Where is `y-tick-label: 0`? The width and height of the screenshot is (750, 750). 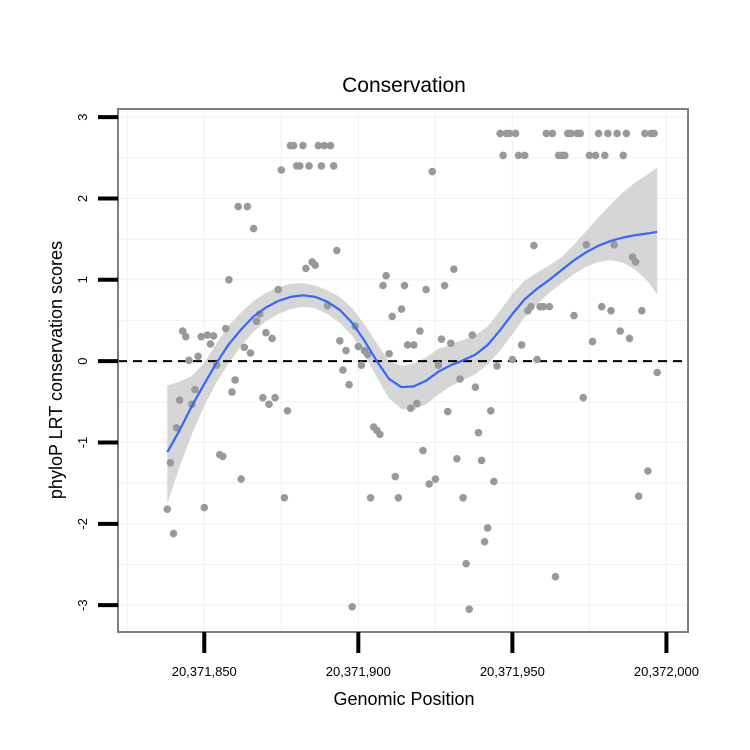
y-tick-label: 0 is located at coordinates (82, 360).